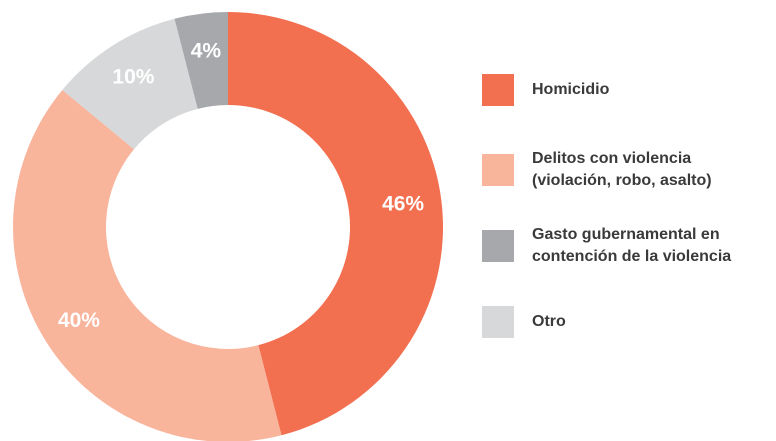  What do you see at coordinates (622, 180) in the screenshot?
I see `legend-label: (violación, robo, asalto)` at bounding box center [622, 180].